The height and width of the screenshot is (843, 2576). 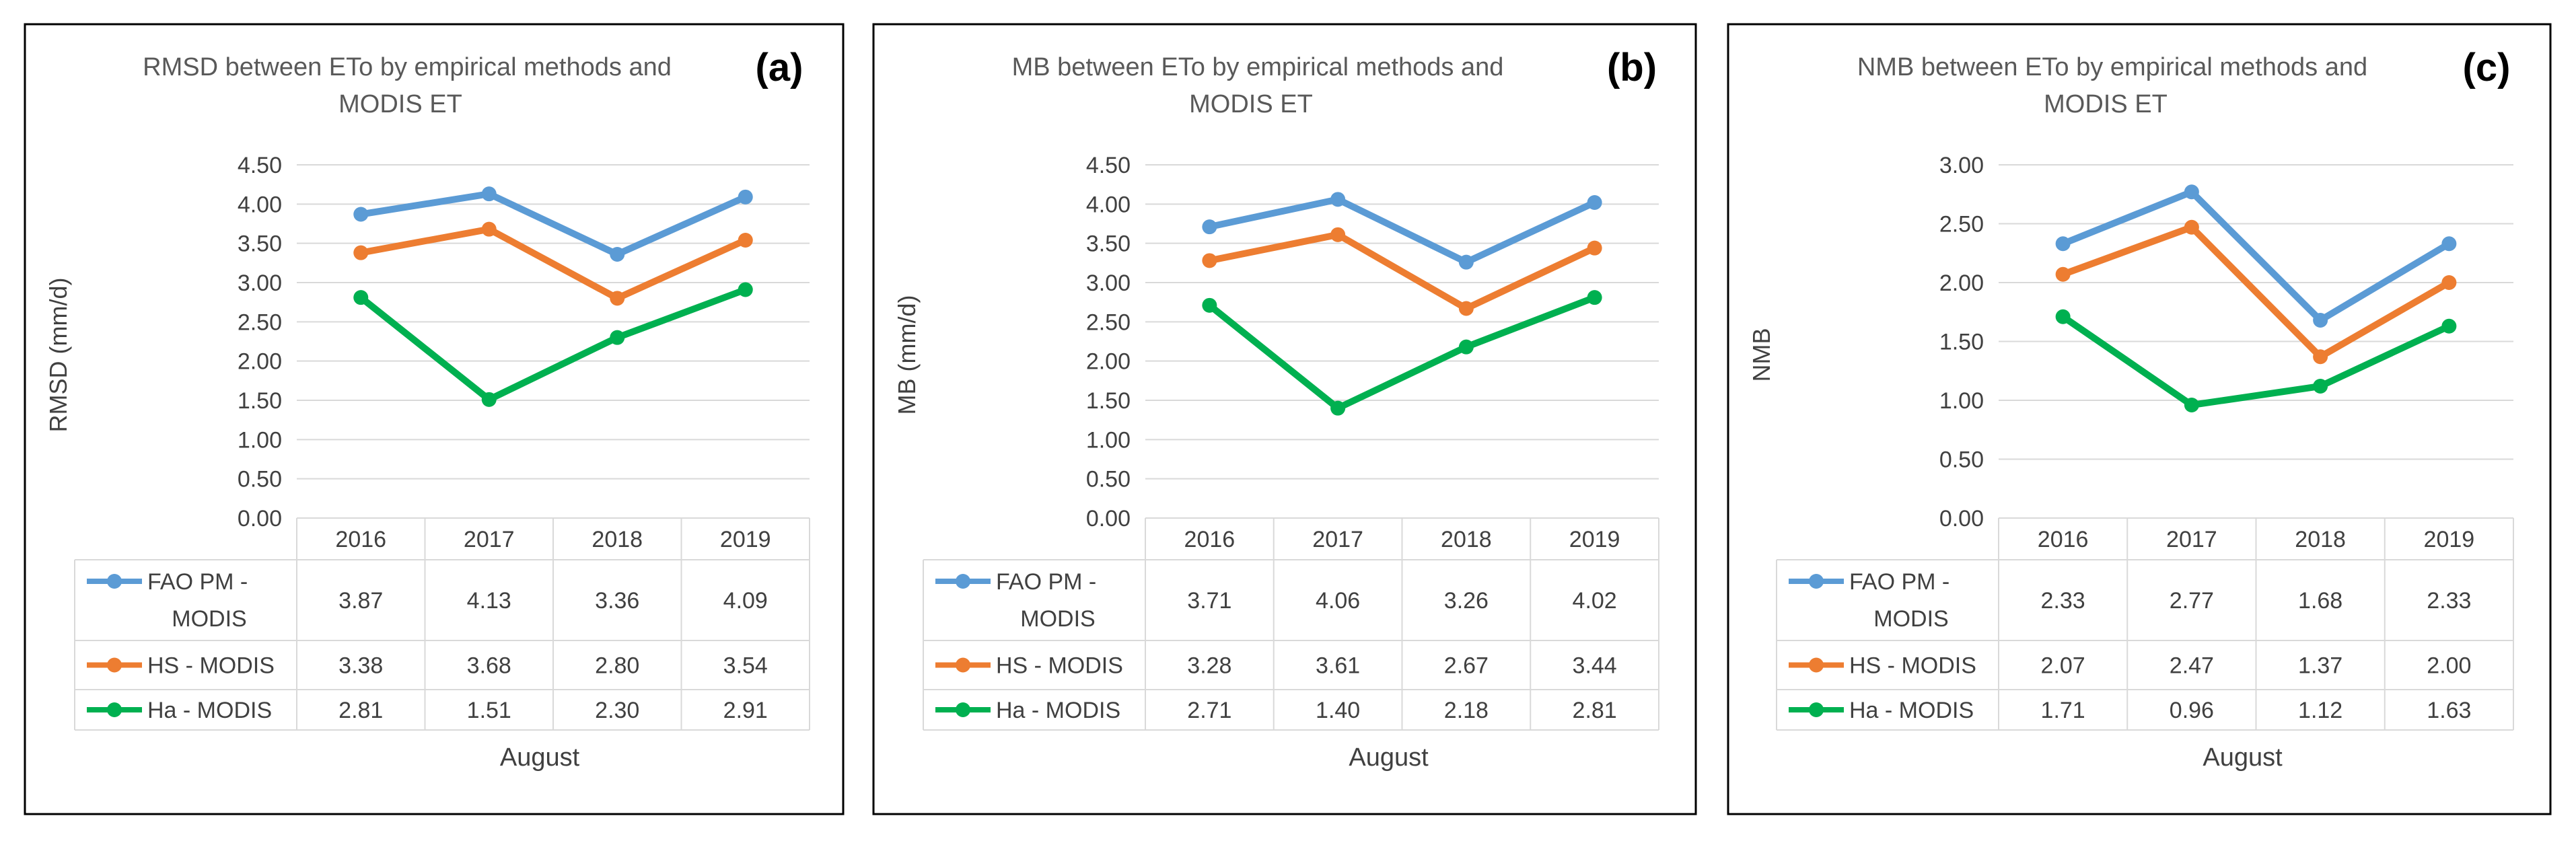 I want to click on table-value: 2.30, so click(x=617, y=710).